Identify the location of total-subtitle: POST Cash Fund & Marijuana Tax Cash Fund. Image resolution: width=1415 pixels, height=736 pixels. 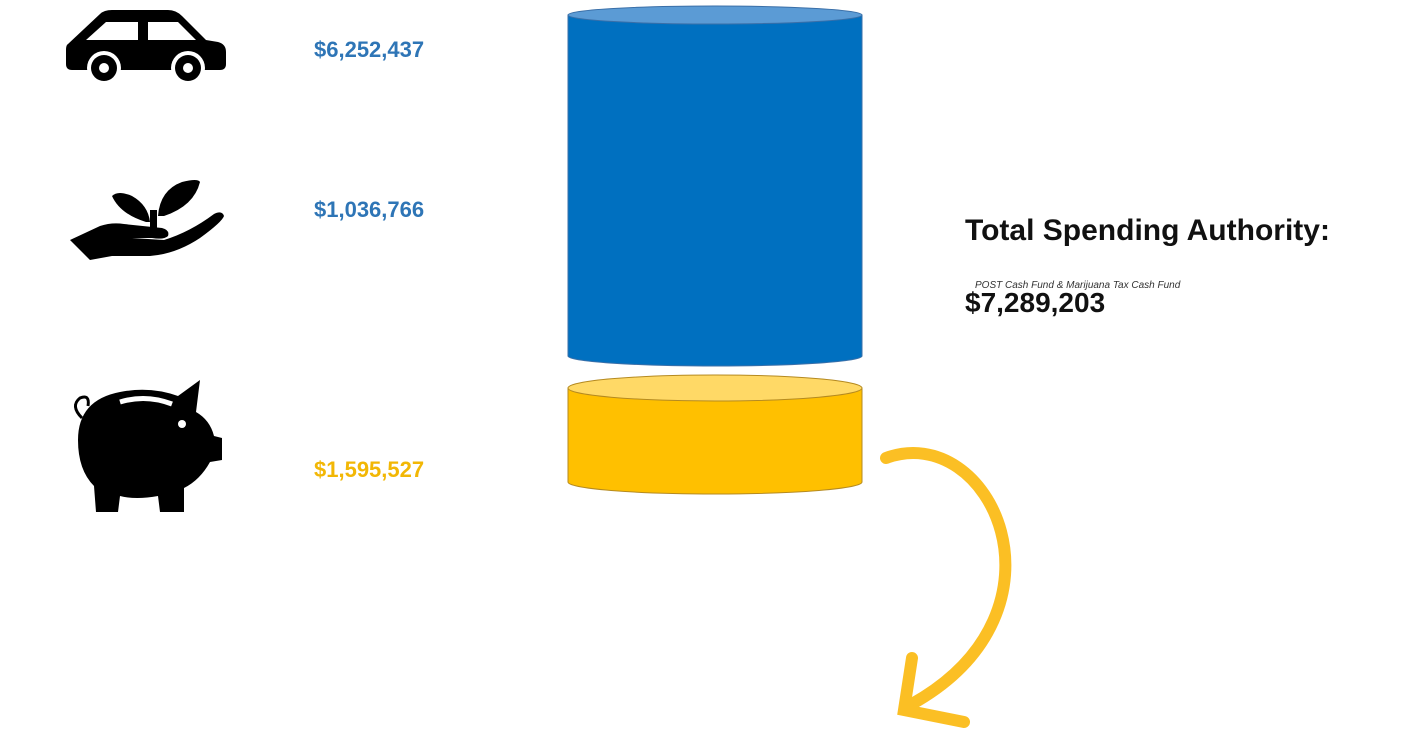
(1078, 285).